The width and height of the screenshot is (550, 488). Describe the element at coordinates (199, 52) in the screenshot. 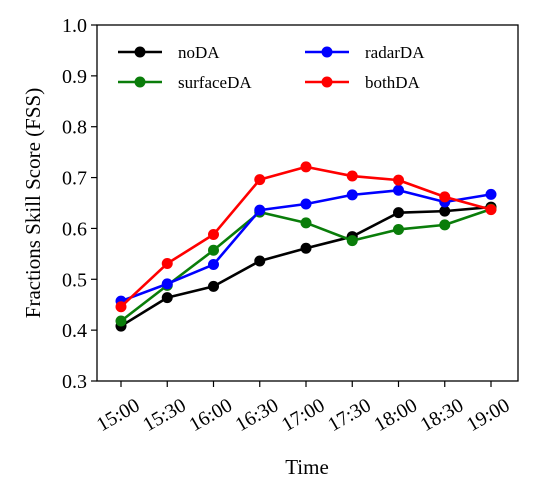

I see `legend-label: noDA` at that location.